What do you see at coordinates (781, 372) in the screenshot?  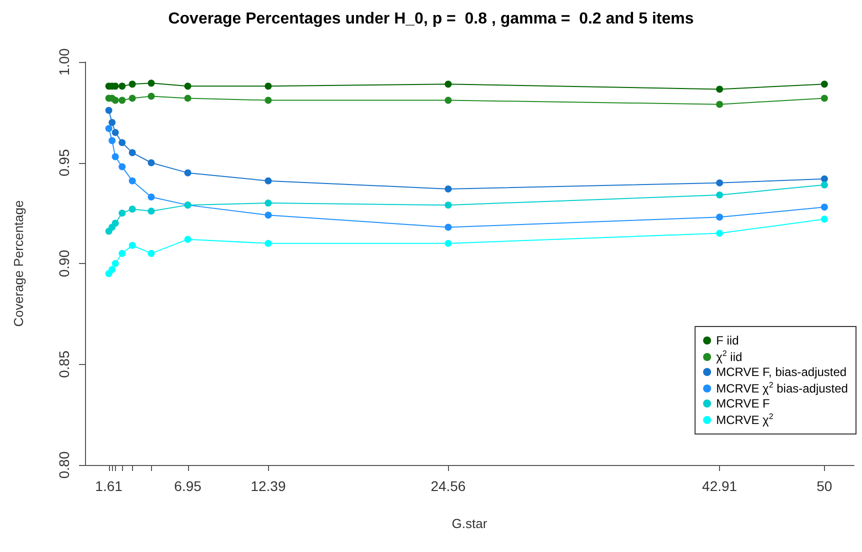 I see `legend-label: MCRVE F, bias-adjusted` at bounding box center [781, 372].